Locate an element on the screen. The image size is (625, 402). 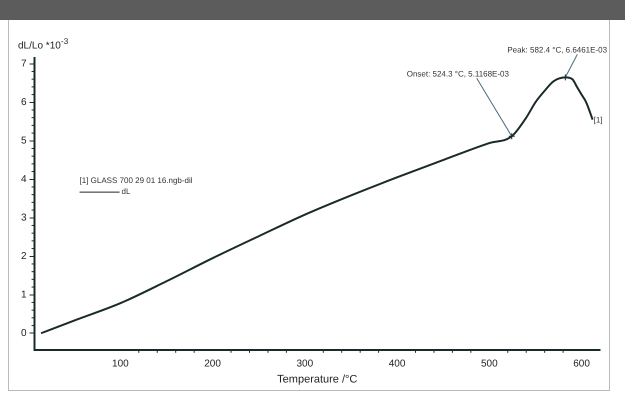
y-tick-label: 0 is located at coordinates (24, 333).